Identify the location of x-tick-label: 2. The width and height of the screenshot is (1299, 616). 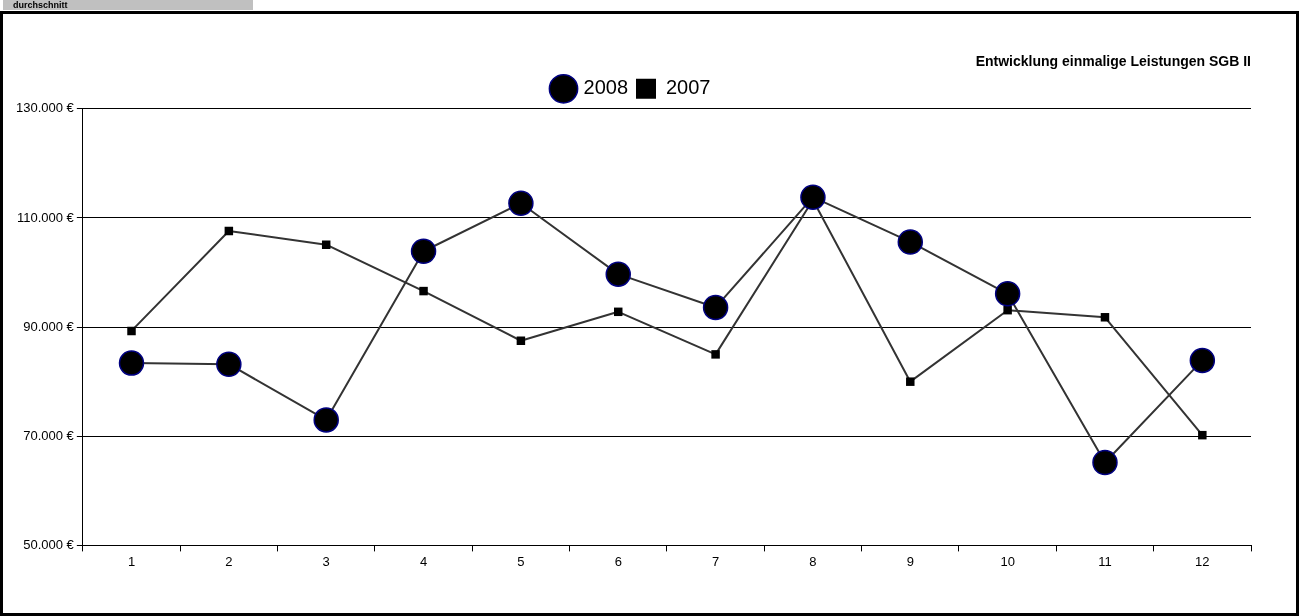
(229, 561).